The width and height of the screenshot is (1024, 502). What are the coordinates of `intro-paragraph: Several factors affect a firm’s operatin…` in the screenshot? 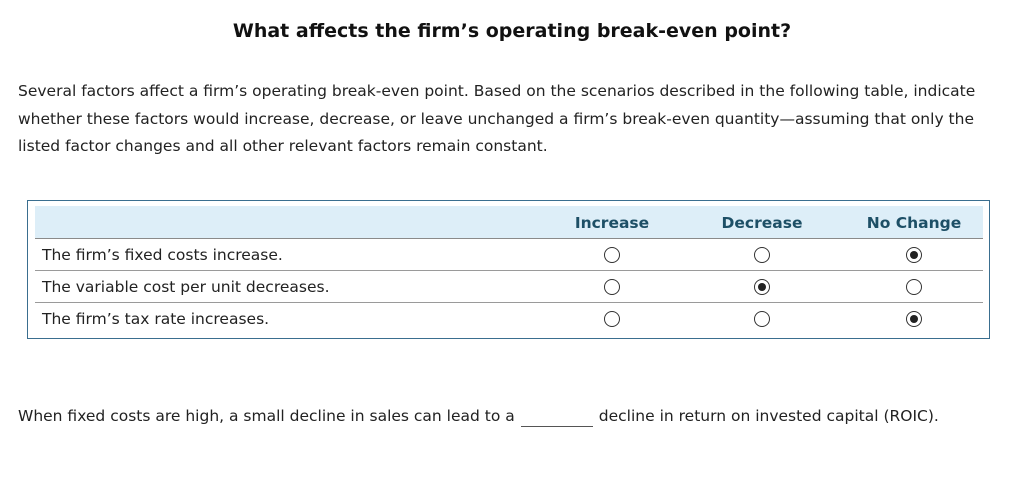 It's located at (497, 118).